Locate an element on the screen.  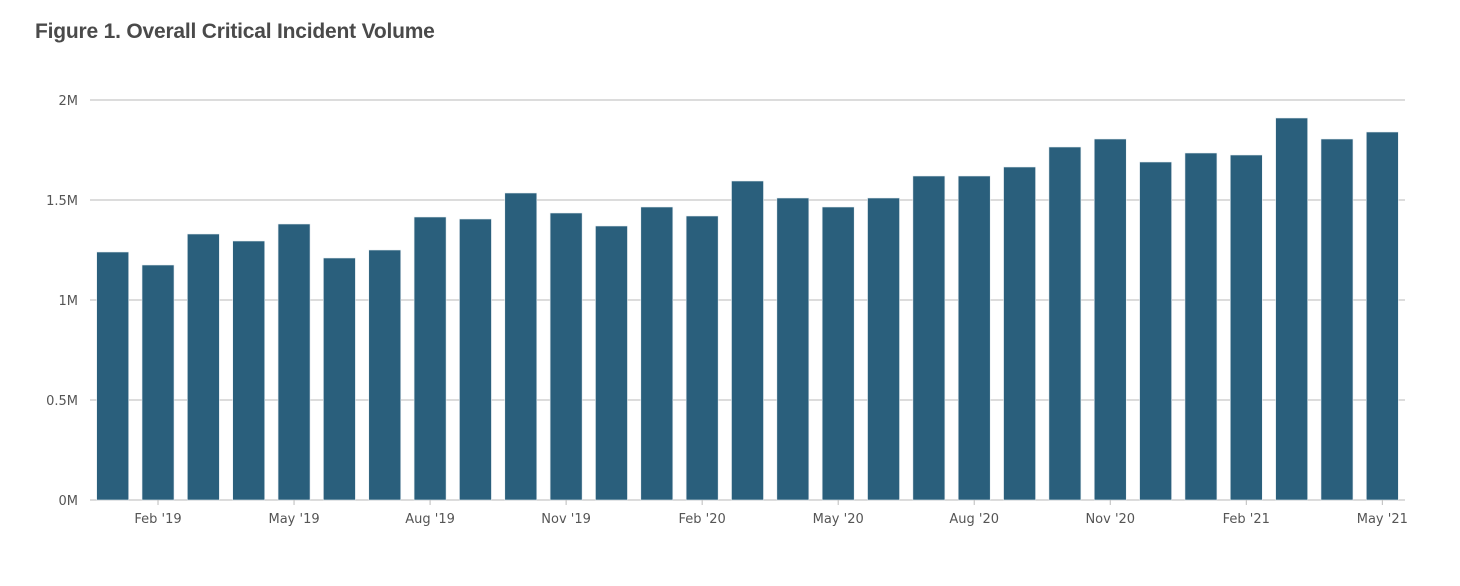
x-tick-label: Feb '20 is located at coordinates (702, 519).